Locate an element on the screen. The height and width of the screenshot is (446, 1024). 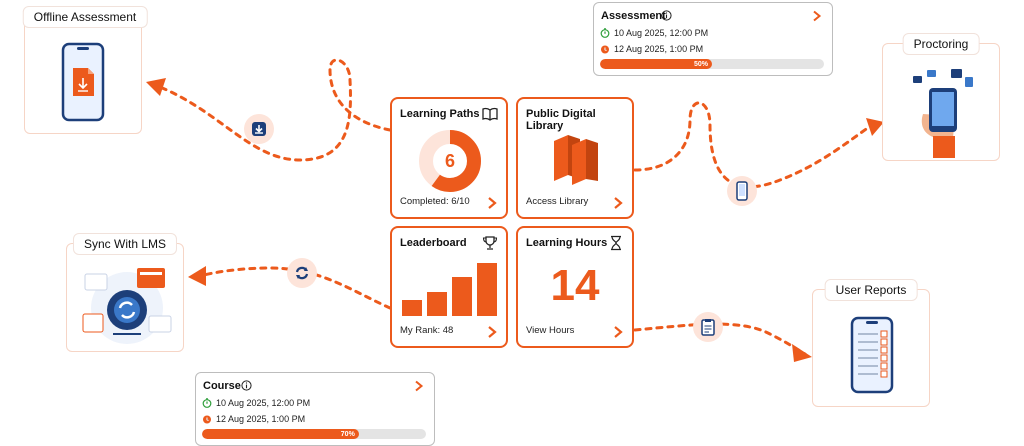
user-reports-feature: User Reports is located at coordinates (871, 343).